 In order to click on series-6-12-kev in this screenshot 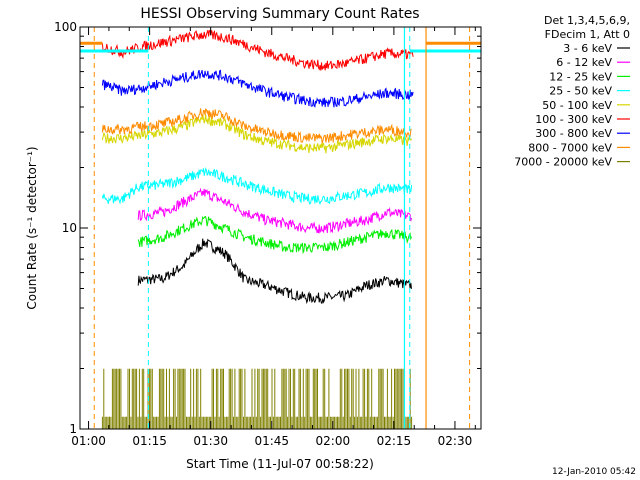, I will do `click(274, 210)`.